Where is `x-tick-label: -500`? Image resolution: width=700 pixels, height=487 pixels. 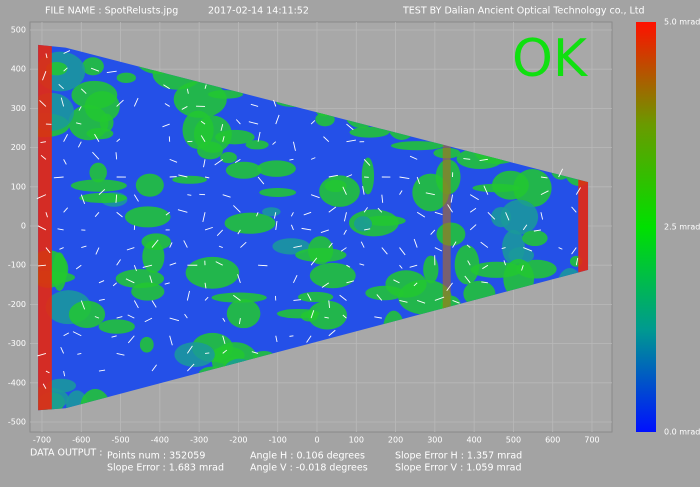
x-tick-label: -500 is located at coordinates (120, 440).